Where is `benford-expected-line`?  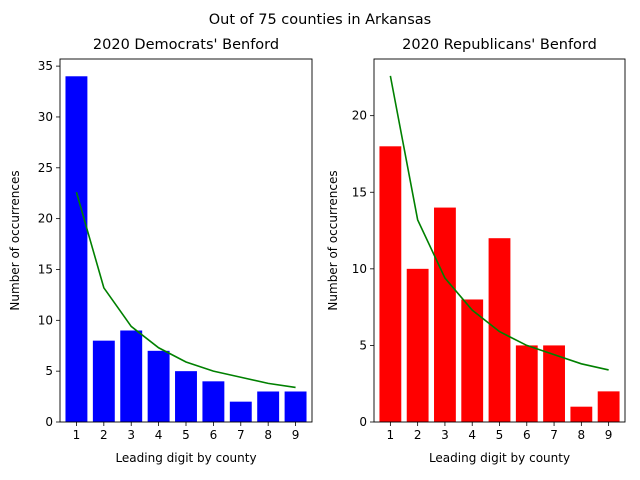
benford-expected-line is located at coordinates (185, 290).